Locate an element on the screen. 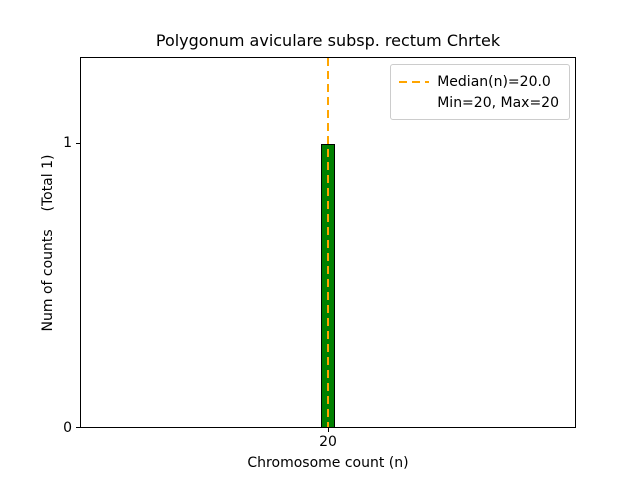 This screenshot has height=480, width=640. y-tick-label-0: 0 is located at coordinates (67, 428).